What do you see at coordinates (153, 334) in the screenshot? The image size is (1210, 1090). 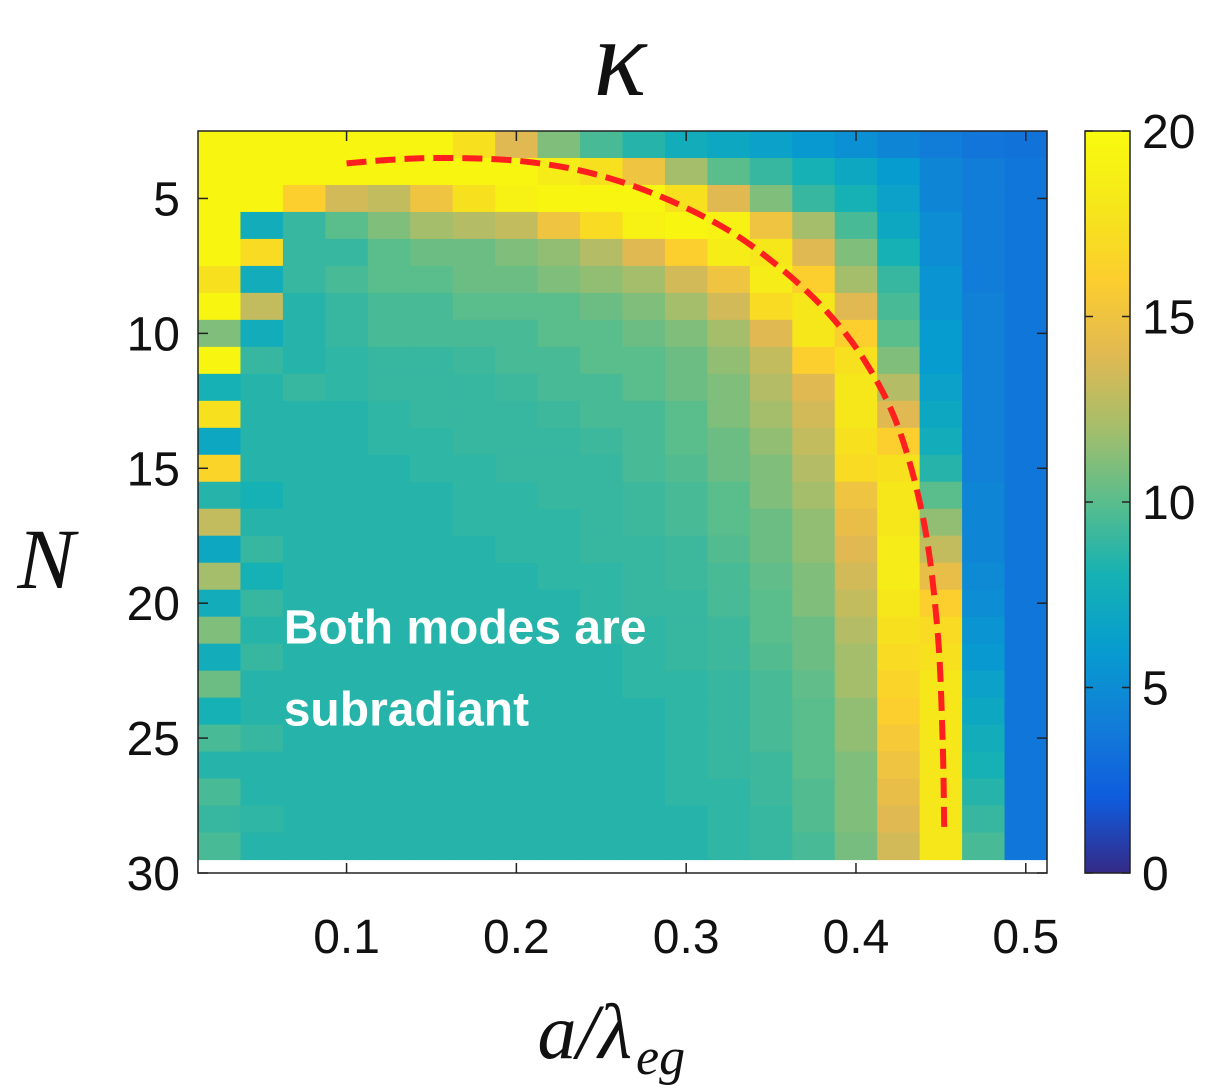 I see `y-tick-label: 10` at bounding box center [153, 334].